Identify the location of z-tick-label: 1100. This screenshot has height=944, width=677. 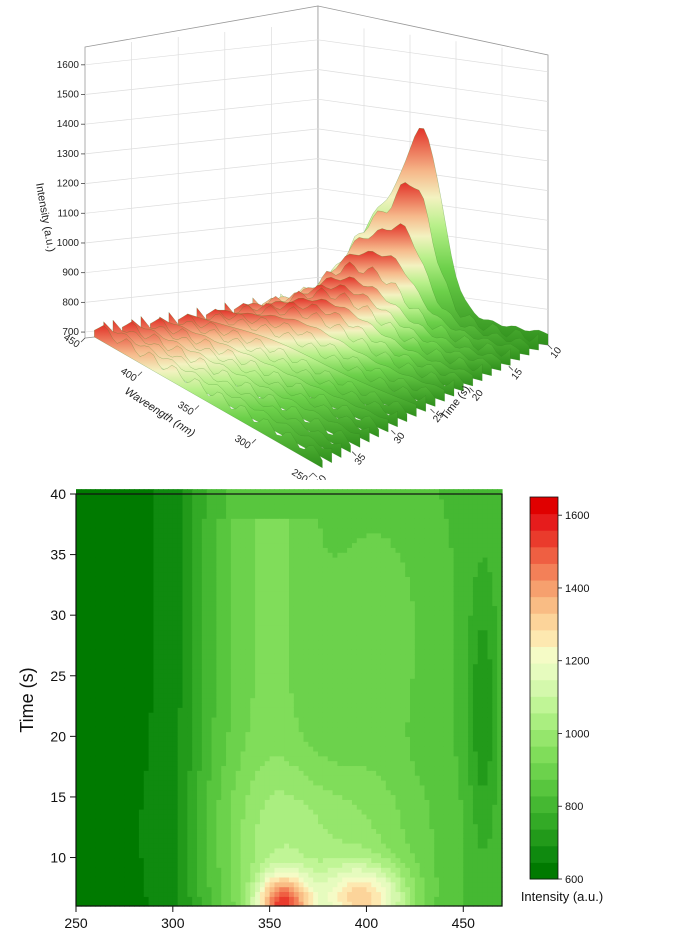
(68, 213).